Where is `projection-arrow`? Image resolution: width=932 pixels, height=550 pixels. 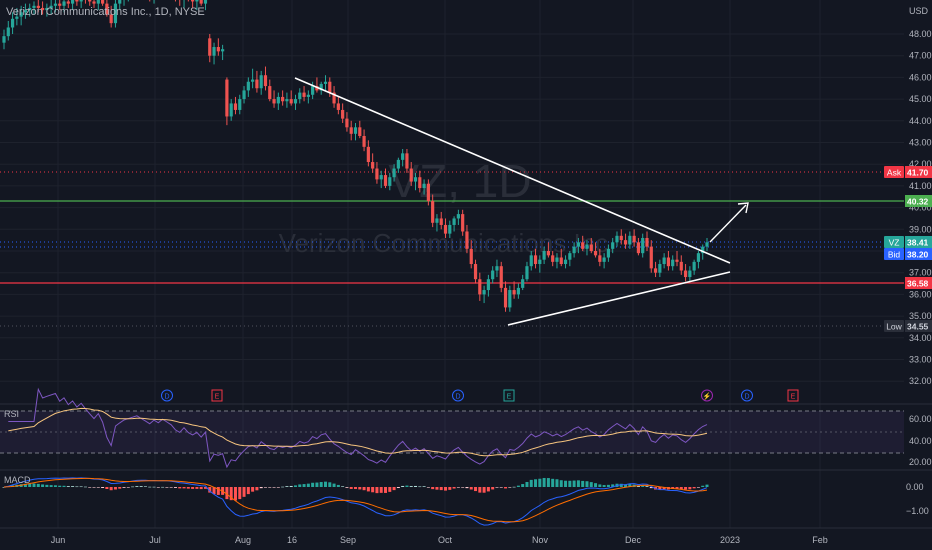 projection-arrow is located at coordinates (728, 223).